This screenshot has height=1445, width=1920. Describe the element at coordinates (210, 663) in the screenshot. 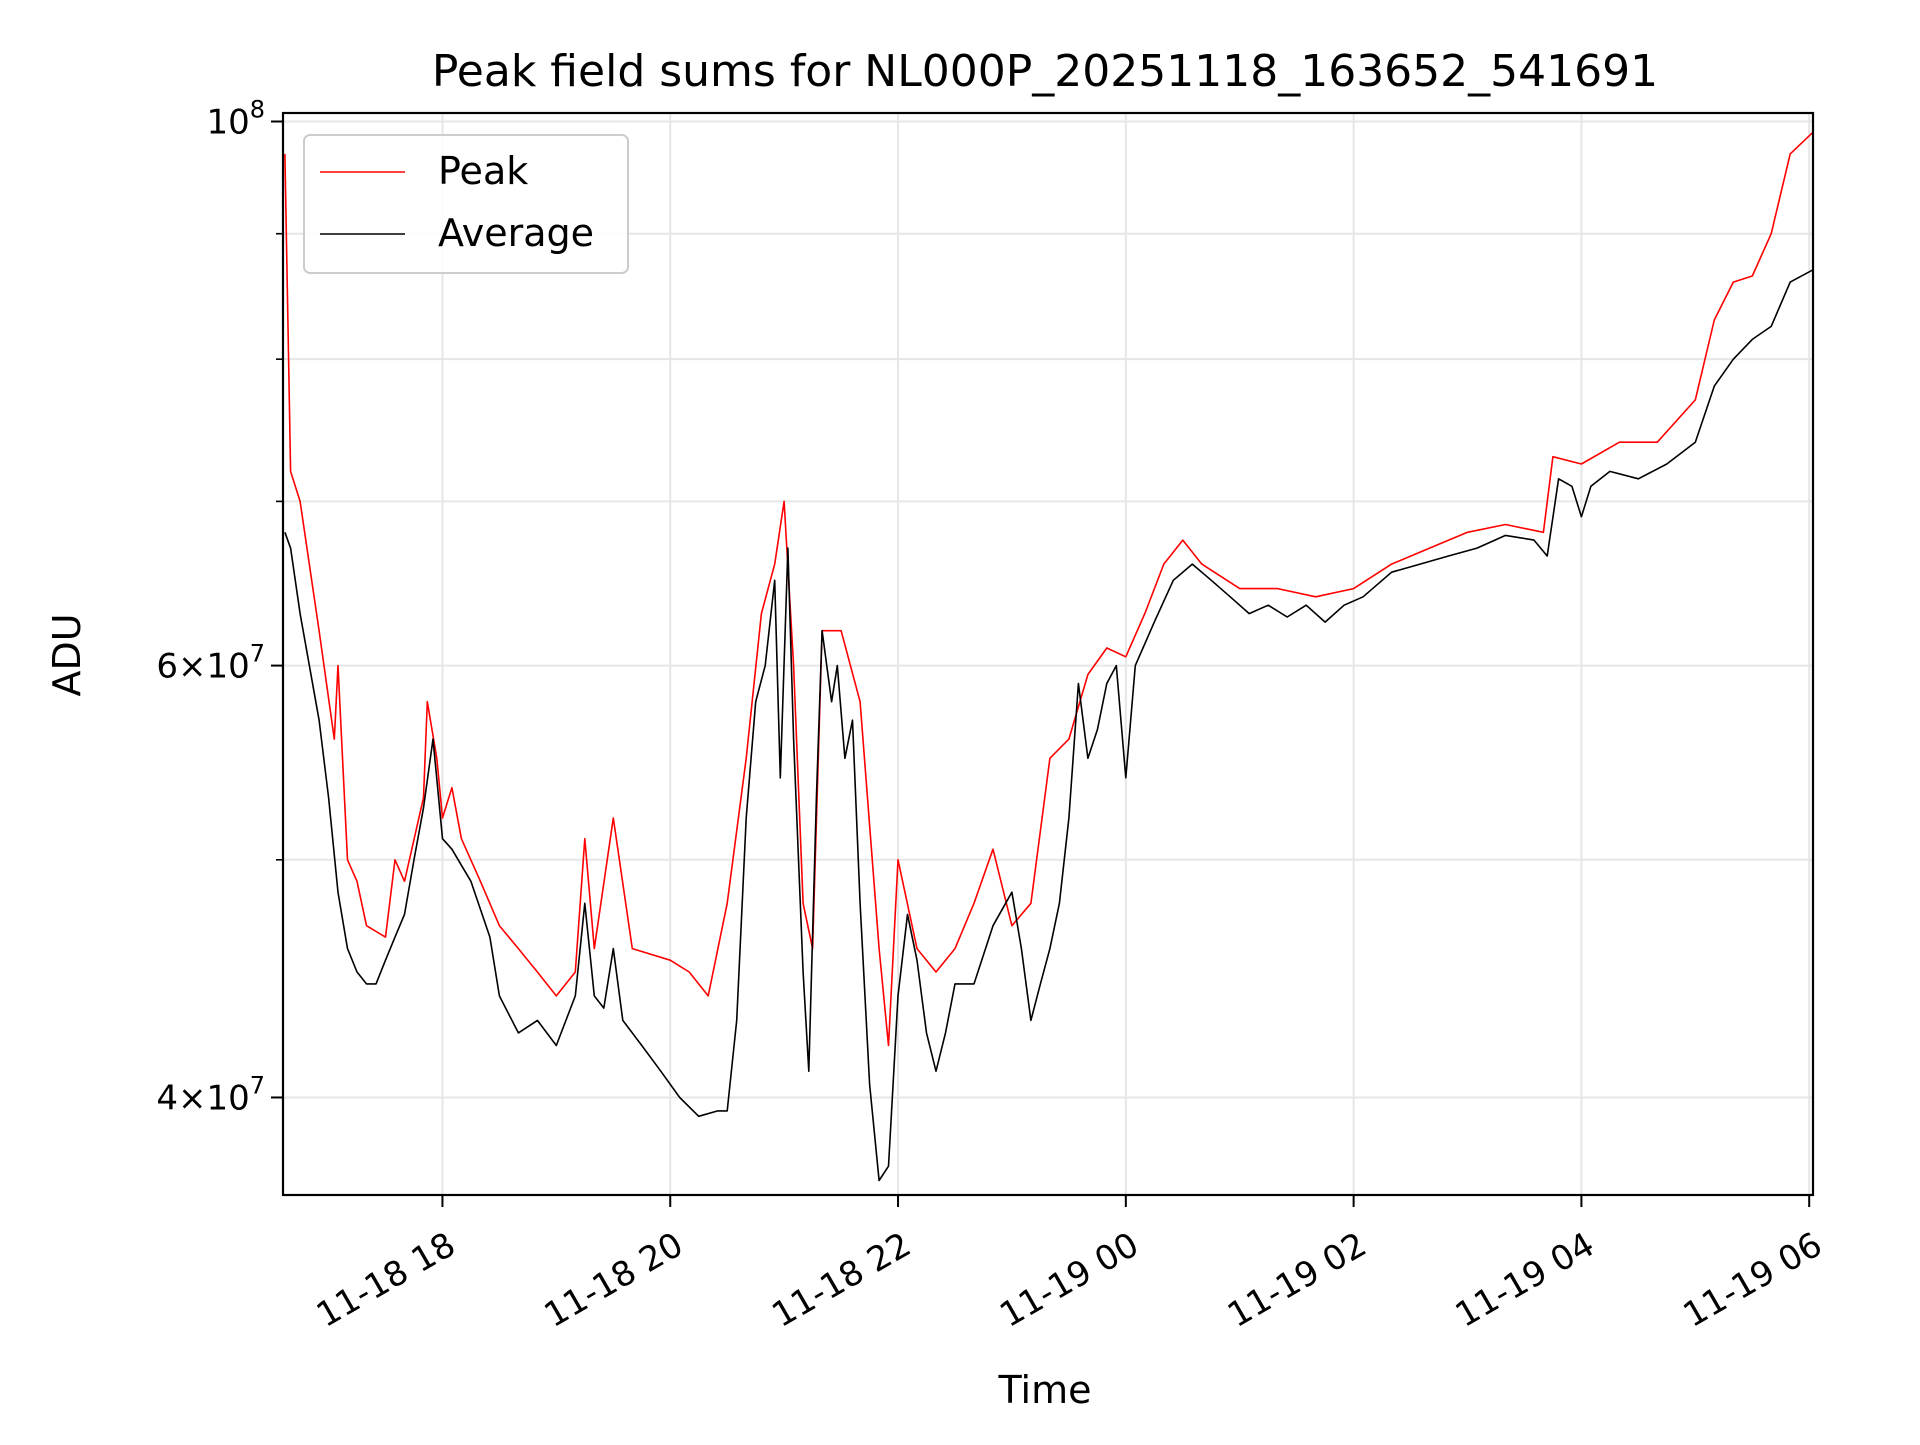

I see `y-tick-label: 6×107` at that location.